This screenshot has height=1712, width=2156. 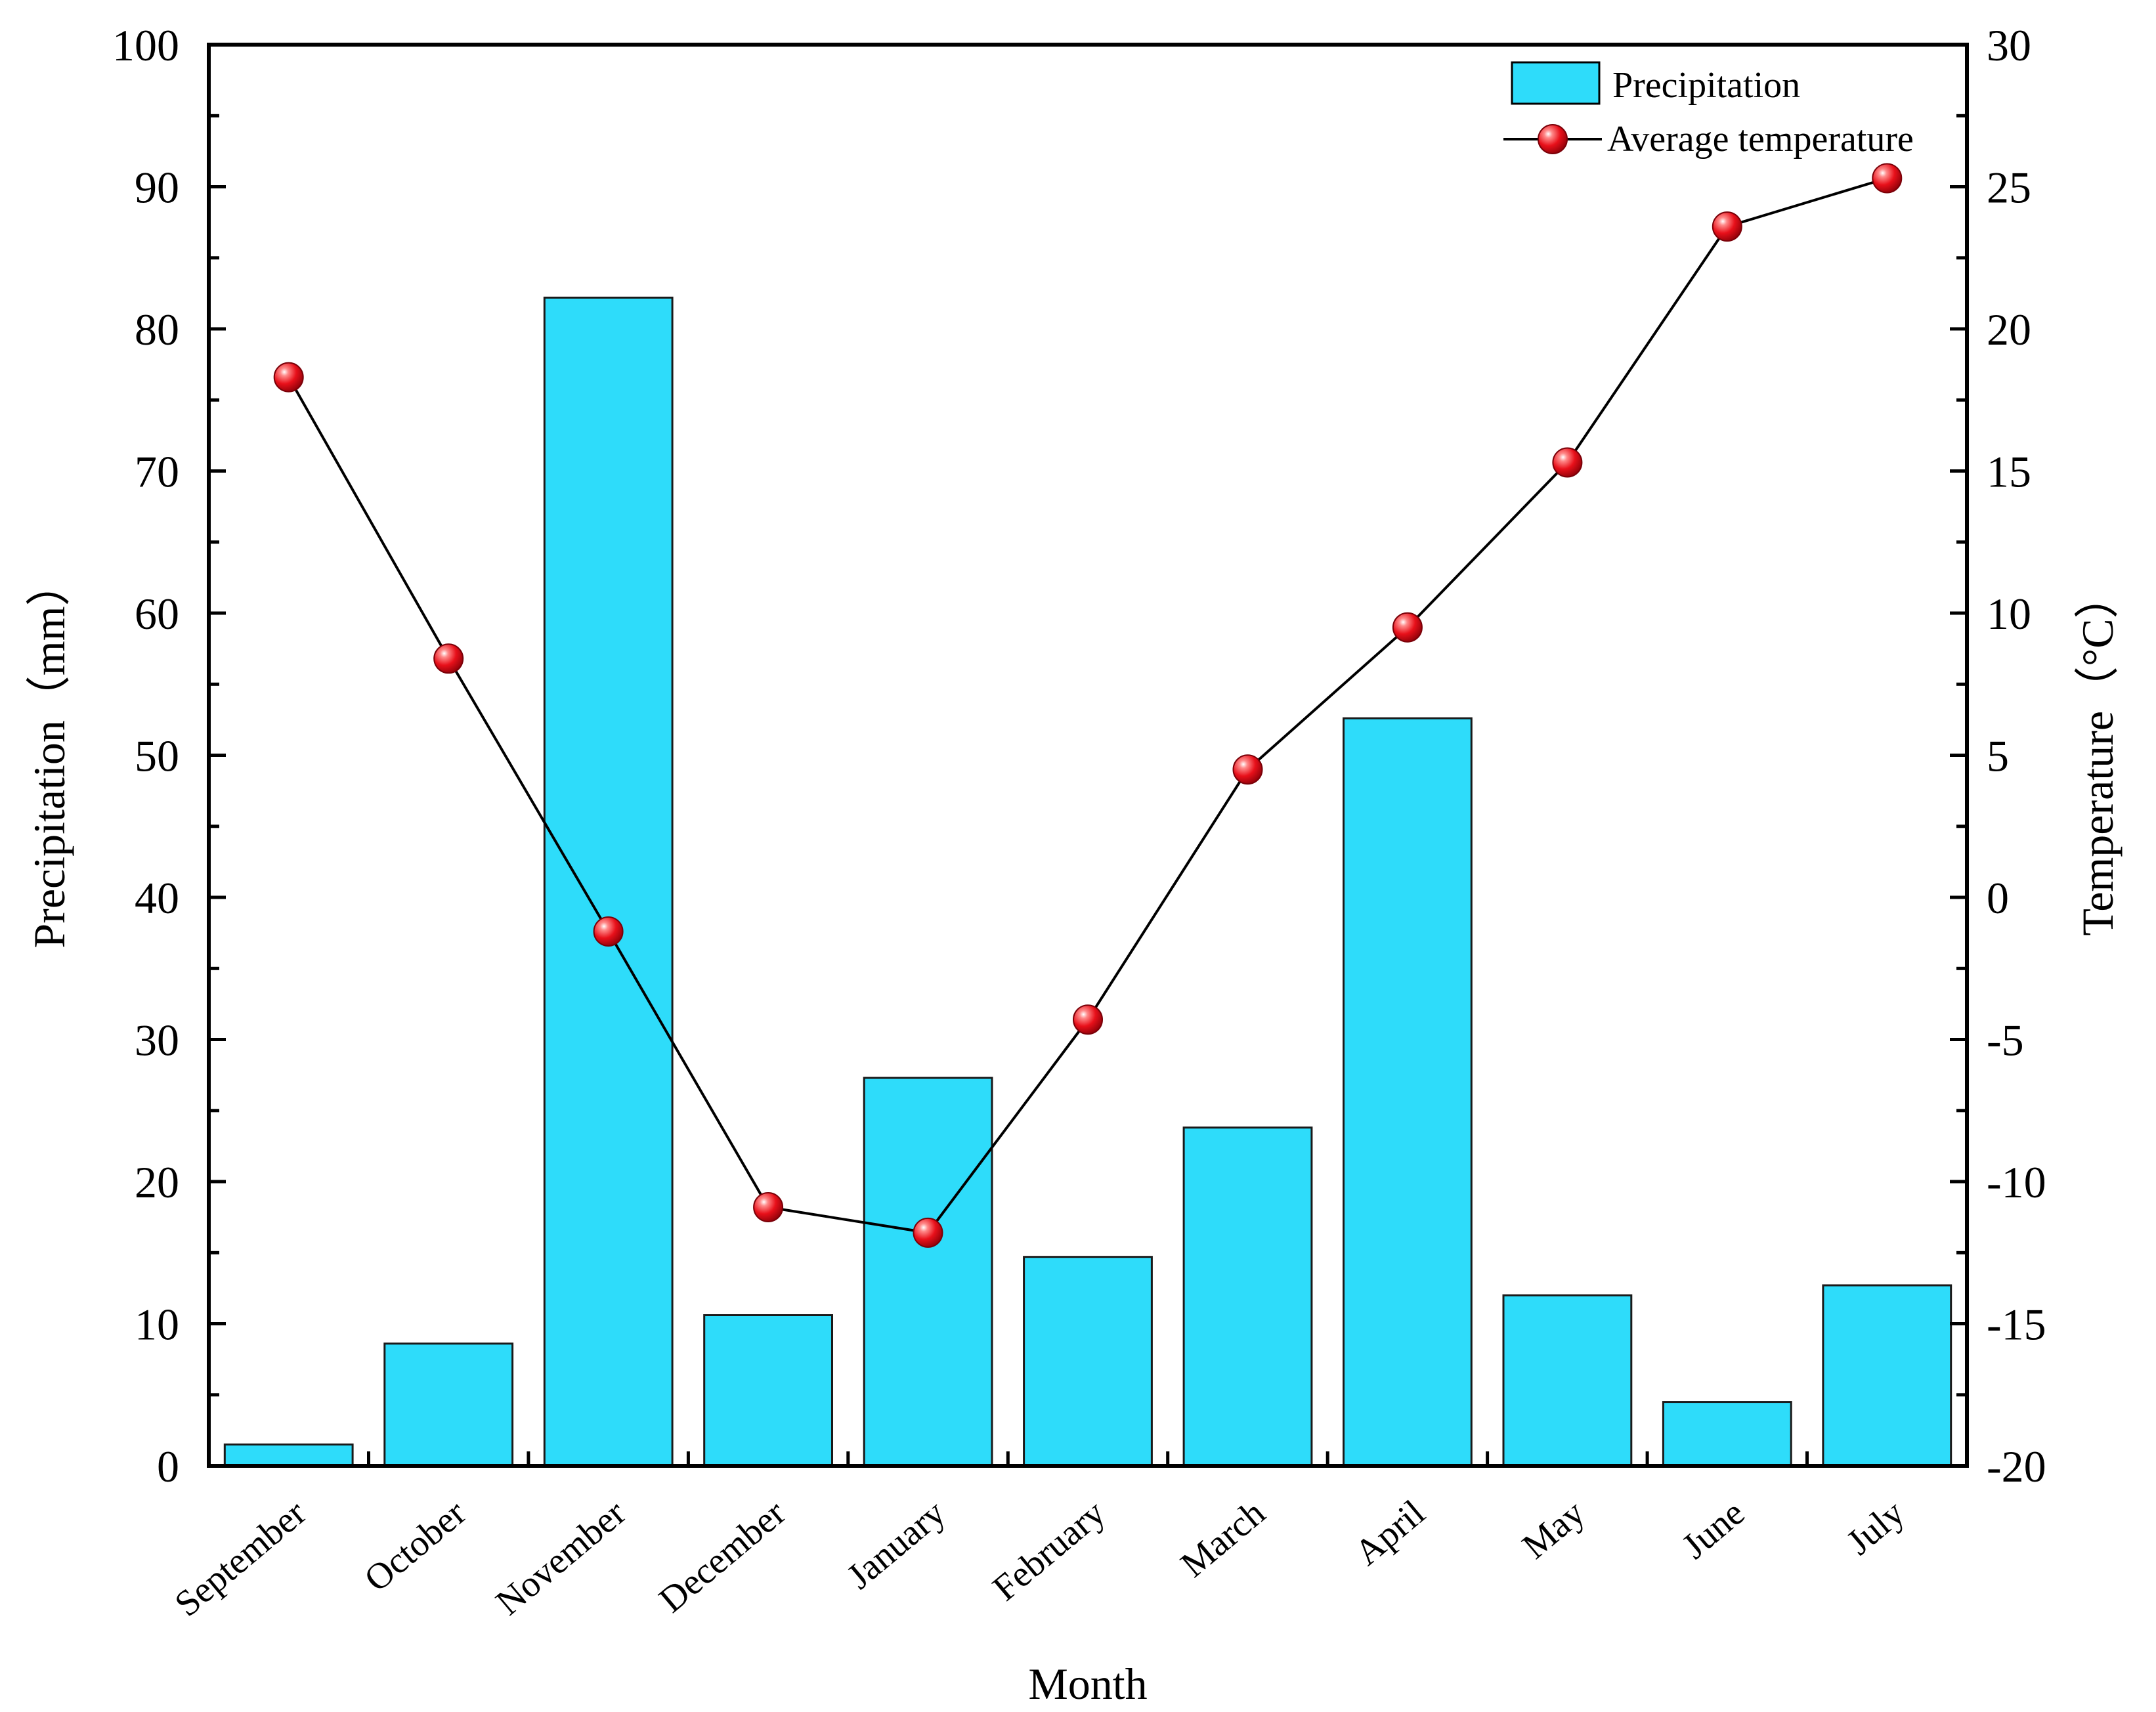 What do you see at coordinates (1568, 1381) in the screenshot?
I see `bar-may` at bounding box center [1568, 1381].